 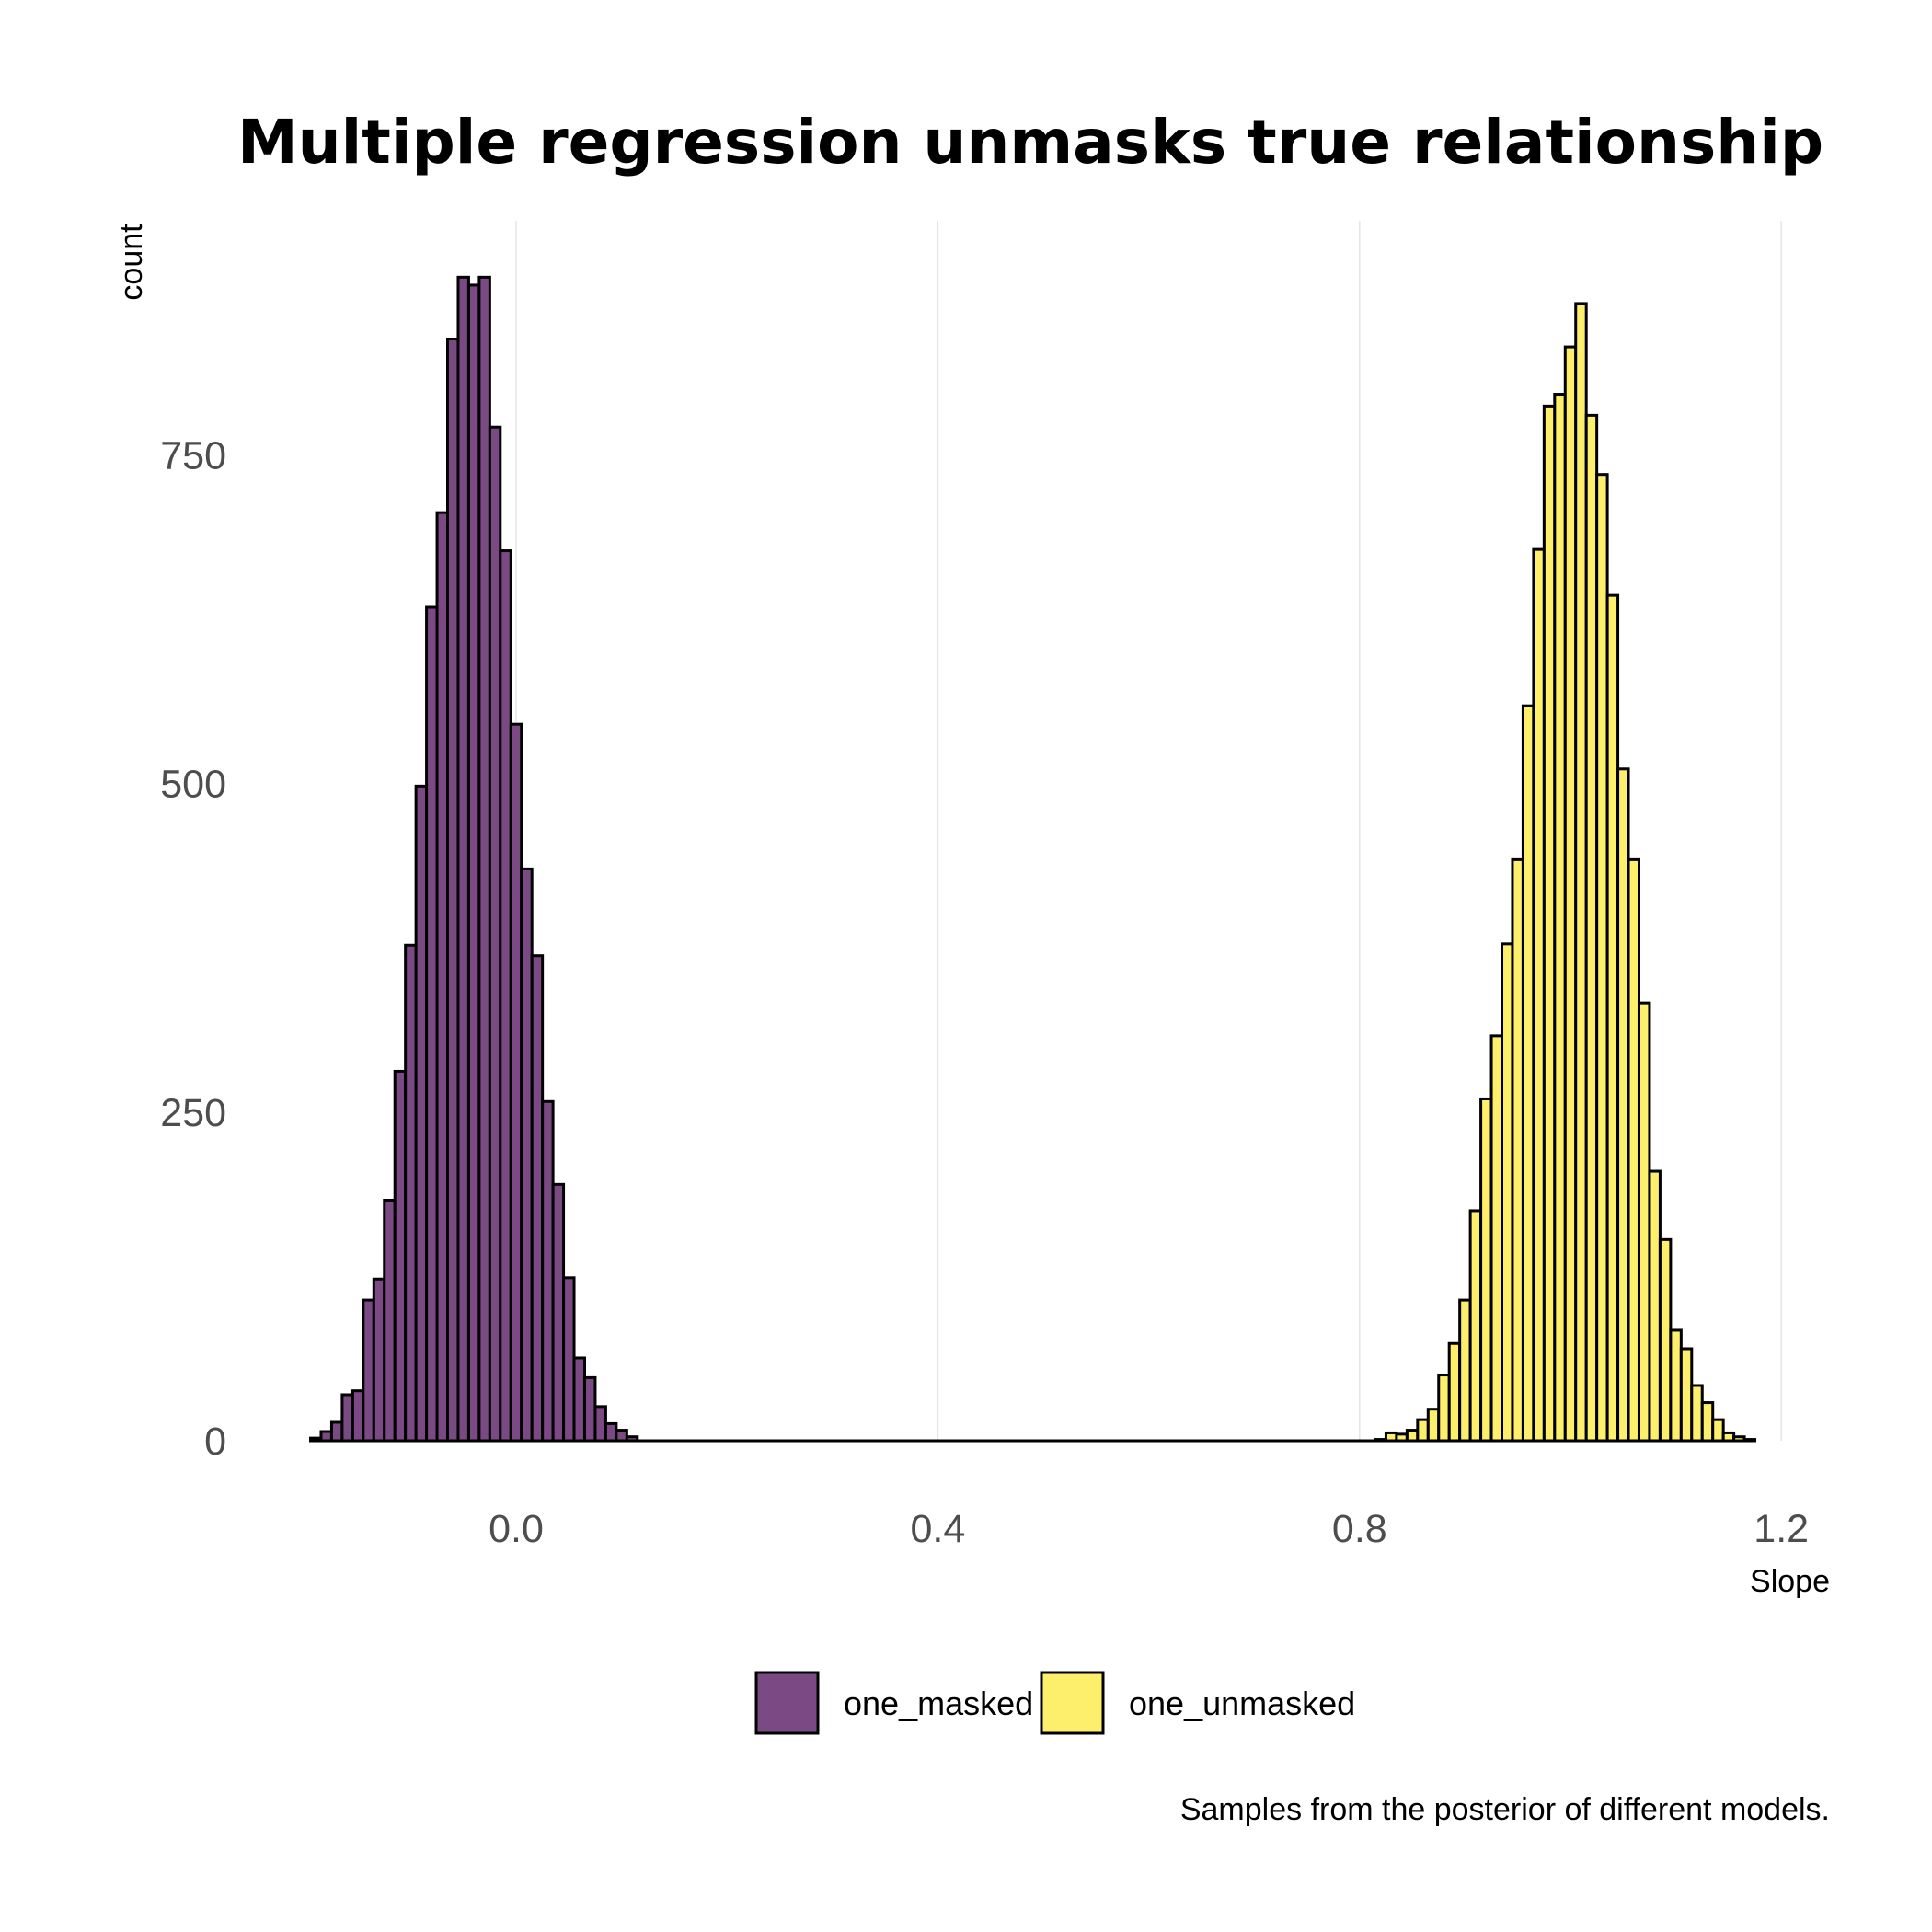 What do you see at coordinates (938, 1703) in the screenshot?
I see `legend-label-one-masked: one_masked` at bounding box center [938, 1703].